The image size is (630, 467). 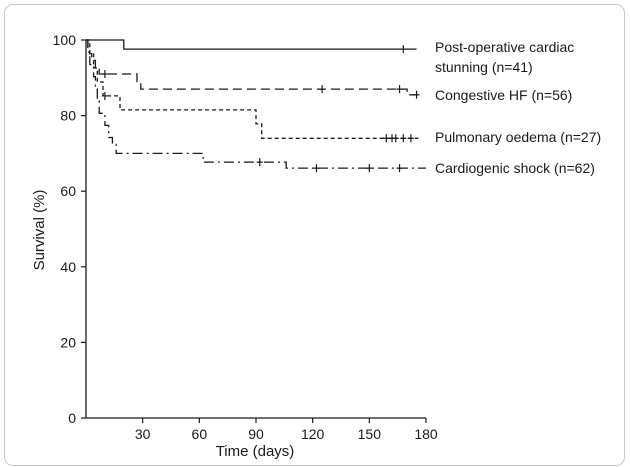 What do you see at coordinates (72, 418) in the screenshot?
I see `y-tick-label: 0` at bounding box center [72, 418].